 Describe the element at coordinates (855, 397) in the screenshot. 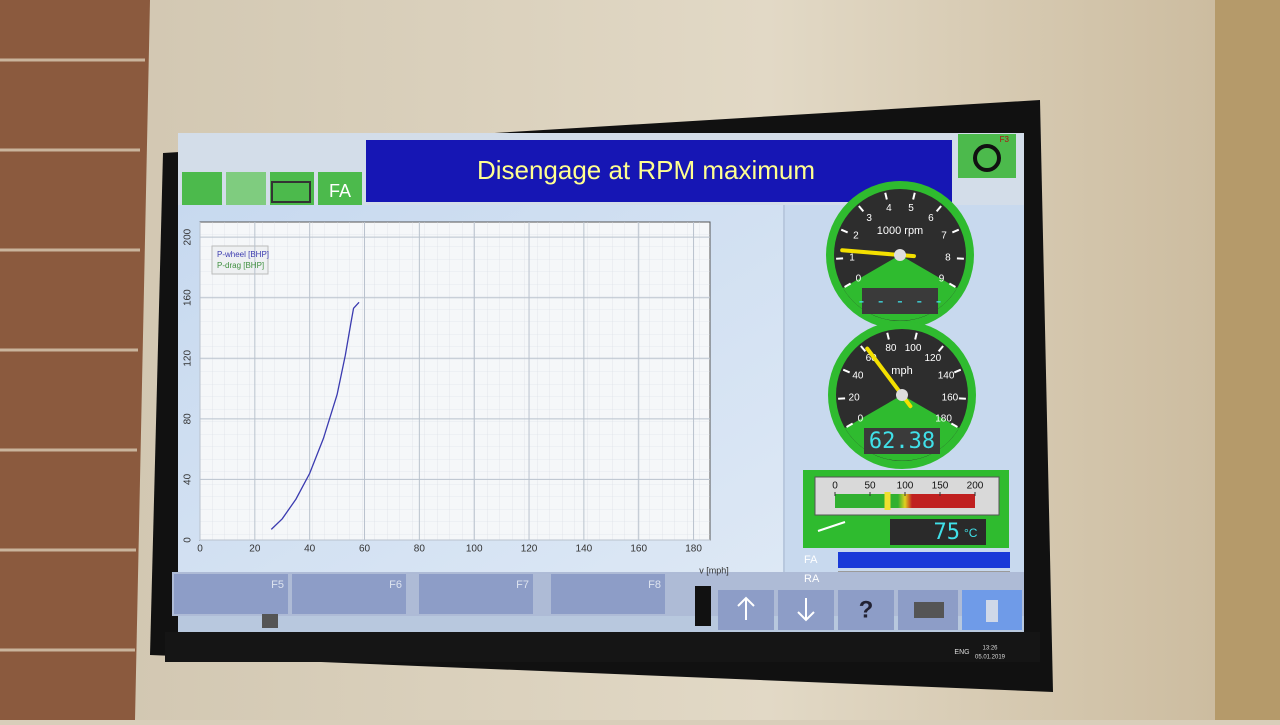

I see `gauge-tick-label: 20` at that location.